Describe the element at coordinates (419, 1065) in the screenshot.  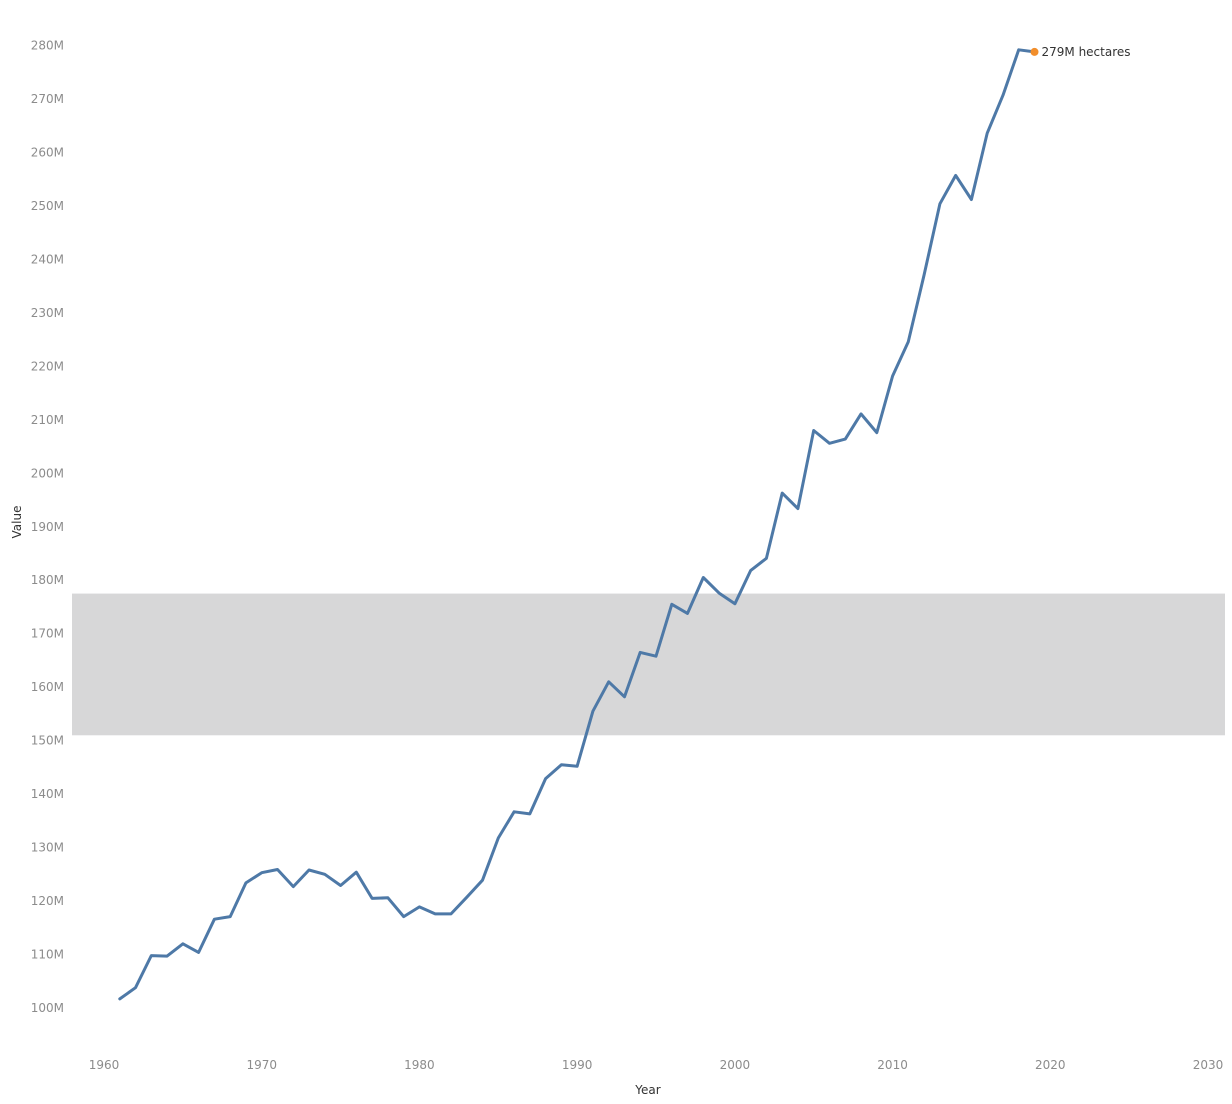
I see `x-tick-label: 1980` at that location.